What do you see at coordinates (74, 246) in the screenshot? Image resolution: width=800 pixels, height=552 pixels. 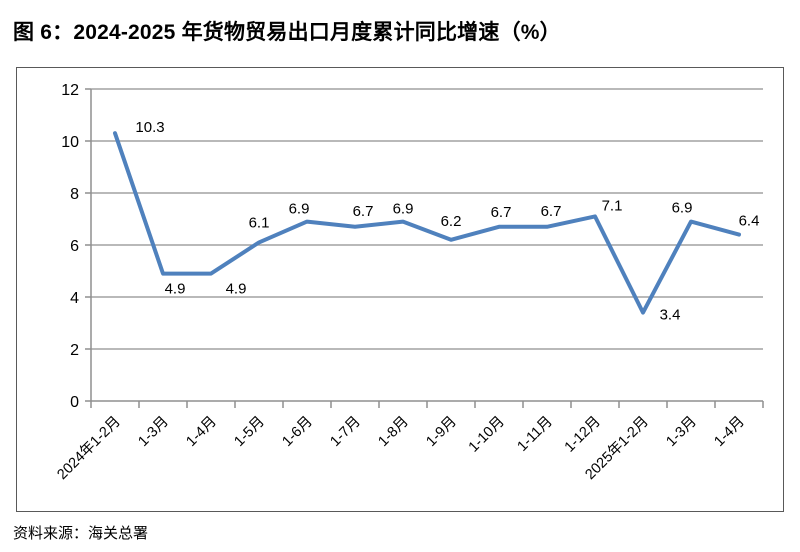 I see `y-tick-label: 6` at bounding box center [74, 246].